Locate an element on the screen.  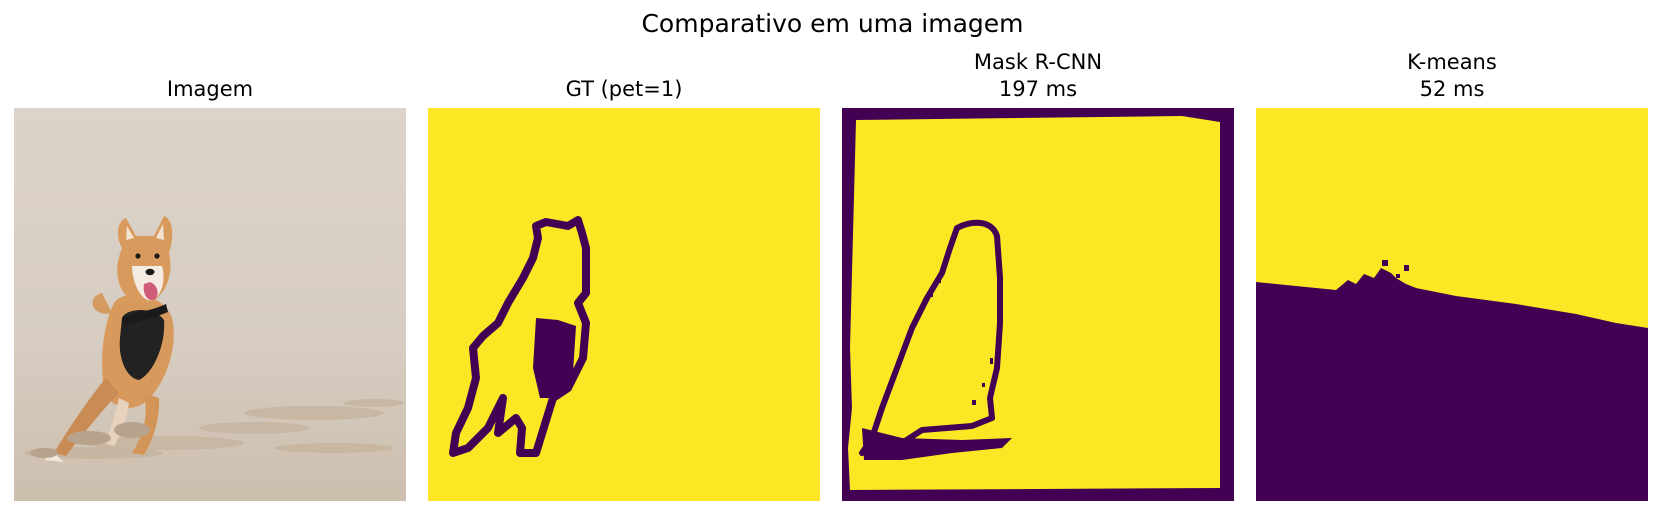
panel-title-kmeans-line2: 52 ms is located at coordinates (1452, 89).